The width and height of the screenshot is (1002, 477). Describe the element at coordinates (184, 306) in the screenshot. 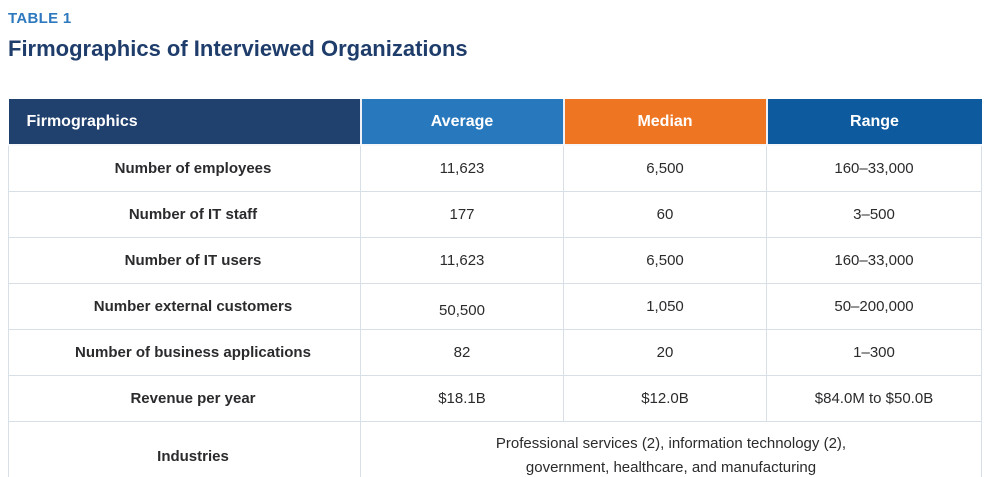

I see `row-label: Number external customers` at that location.